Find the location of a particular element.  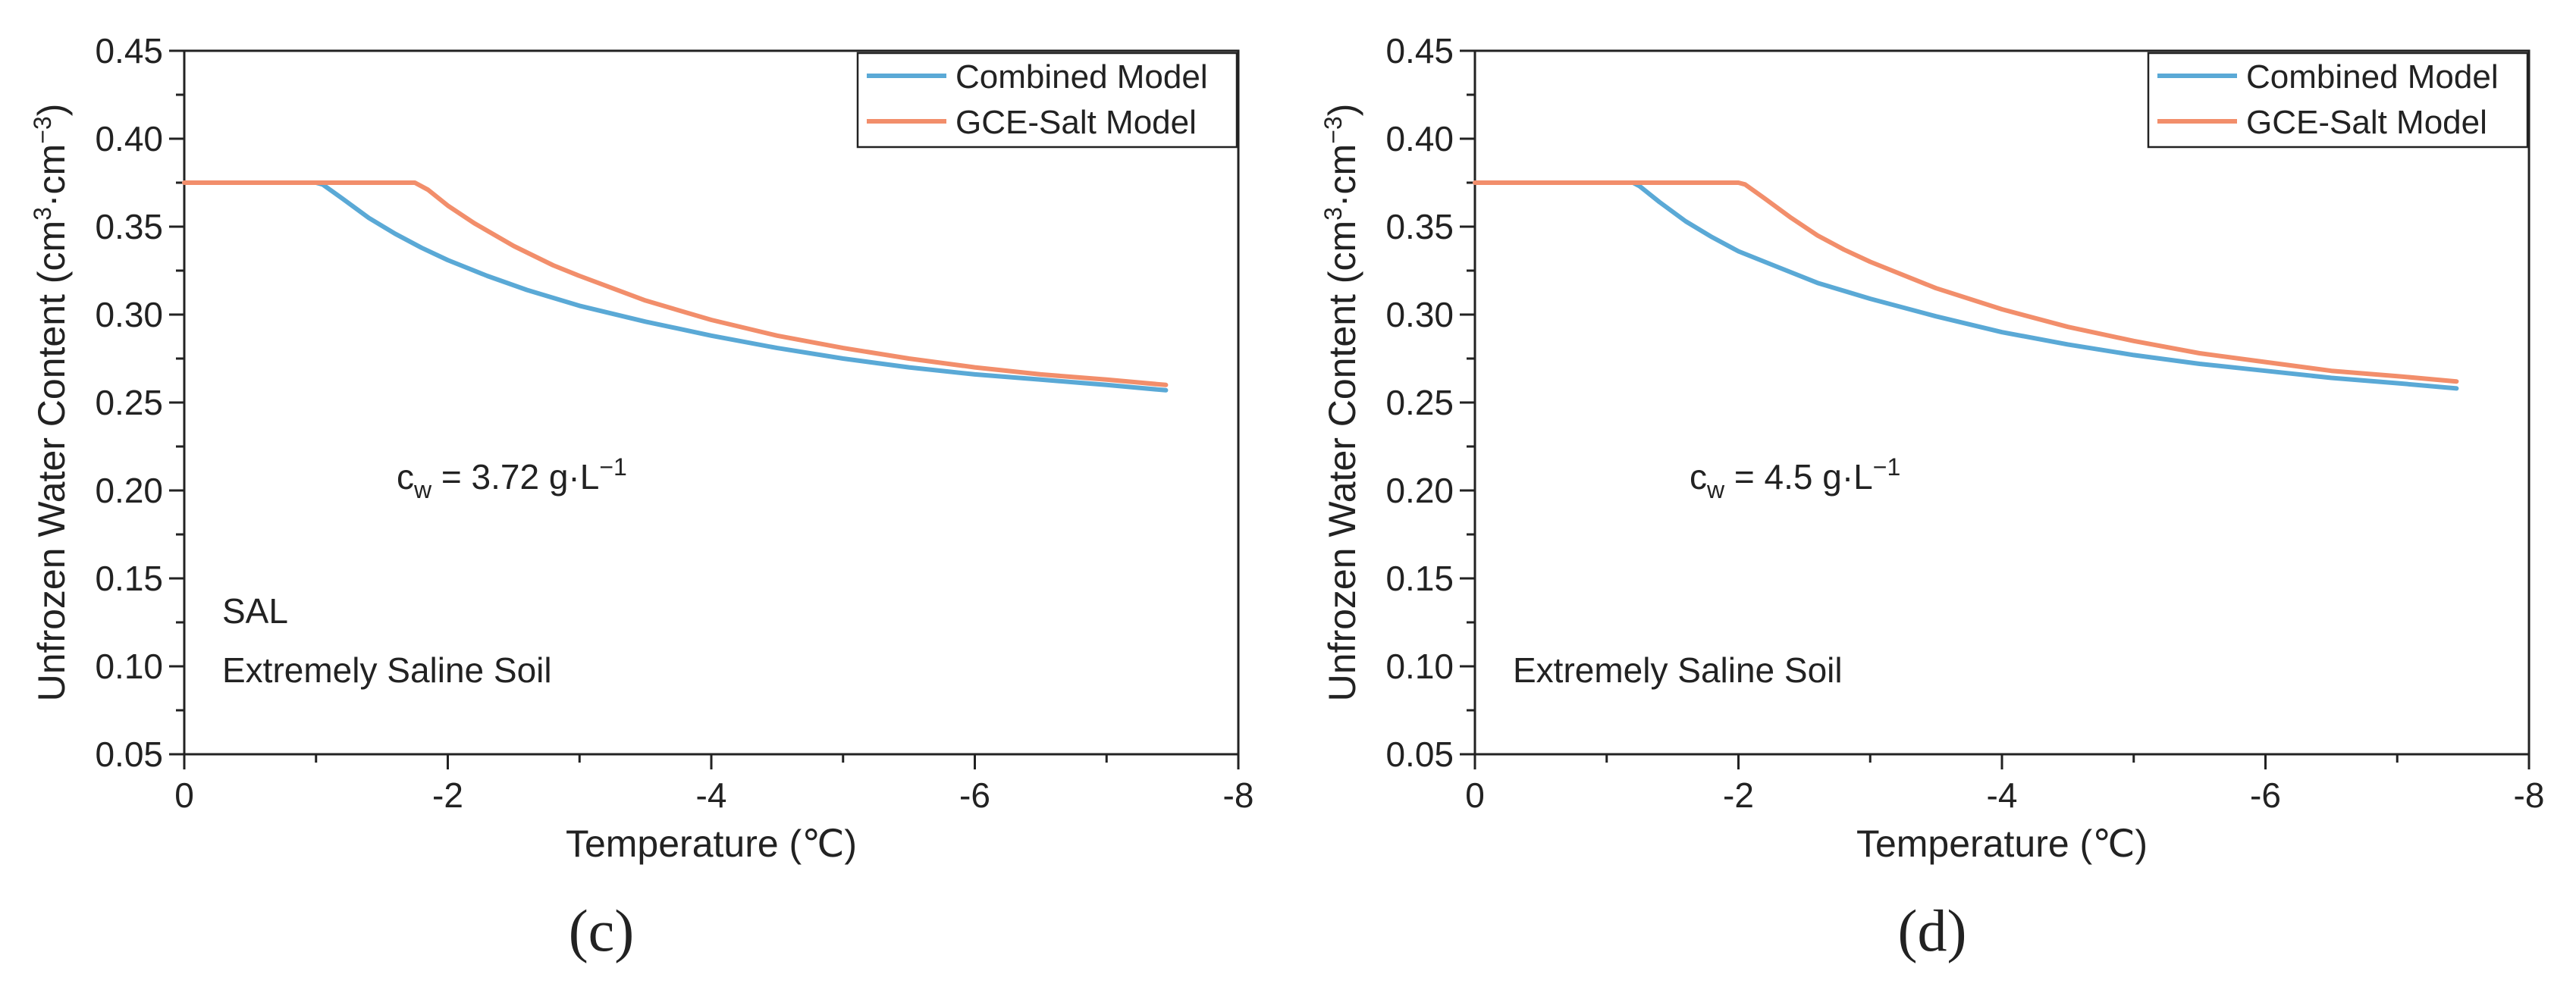

panel-label-d: (d) is located at coordinates (1932, 931).